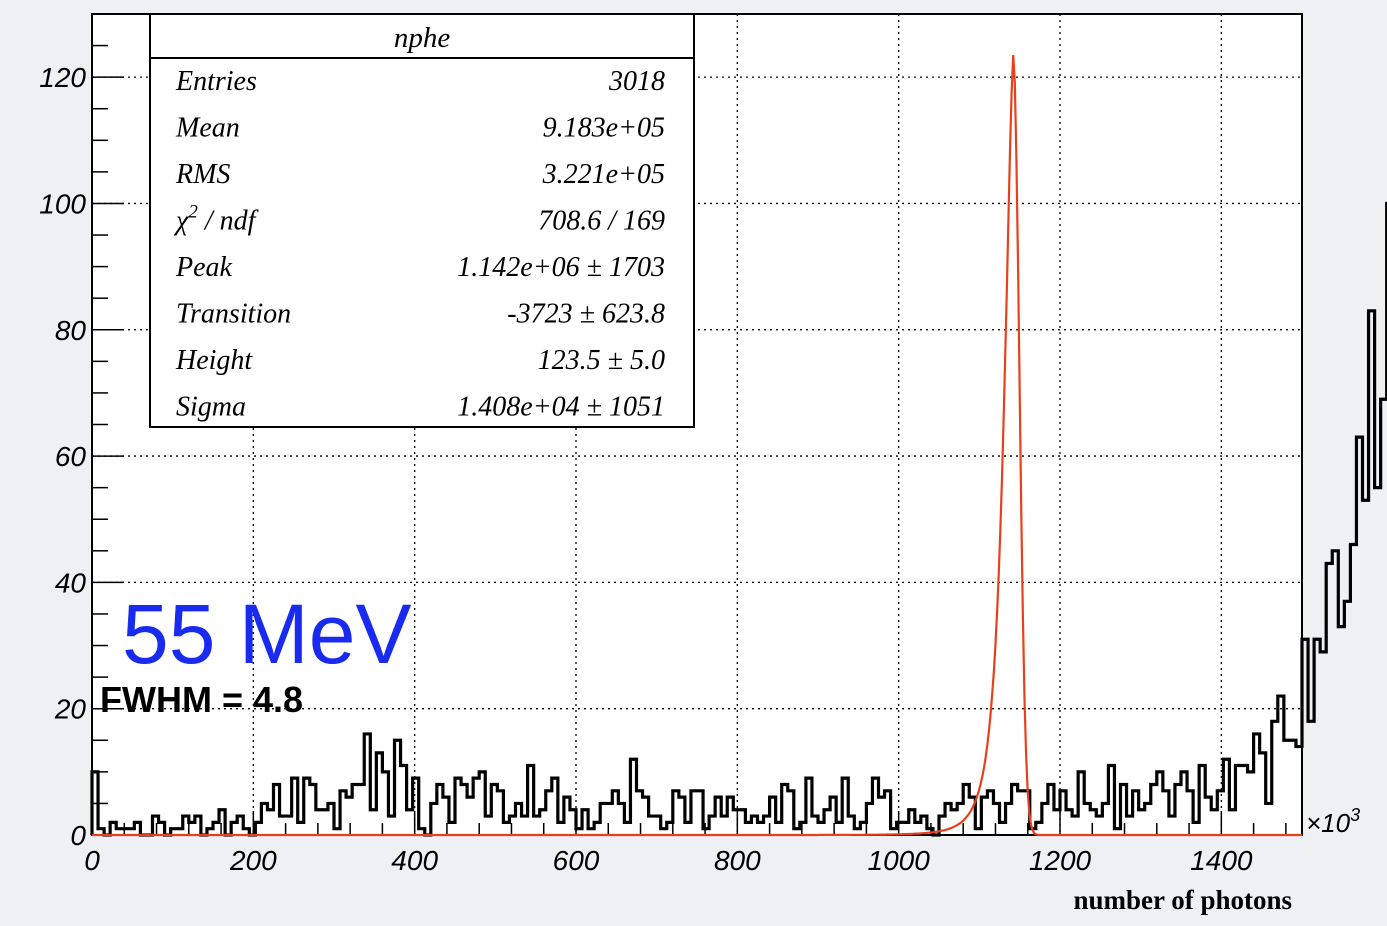 This screenshot has width=1387, height=926. What do you see at coordinates (422, 38) in the screenshot?
I see `stats-box-title: nphe` at bounding box center [422, 38].